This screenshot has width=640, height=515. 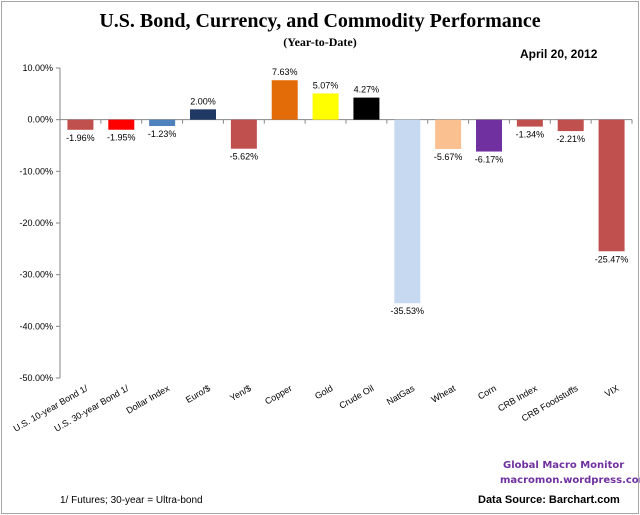 I want to click on data-label: -2.21%, so click(x=570, y=139).